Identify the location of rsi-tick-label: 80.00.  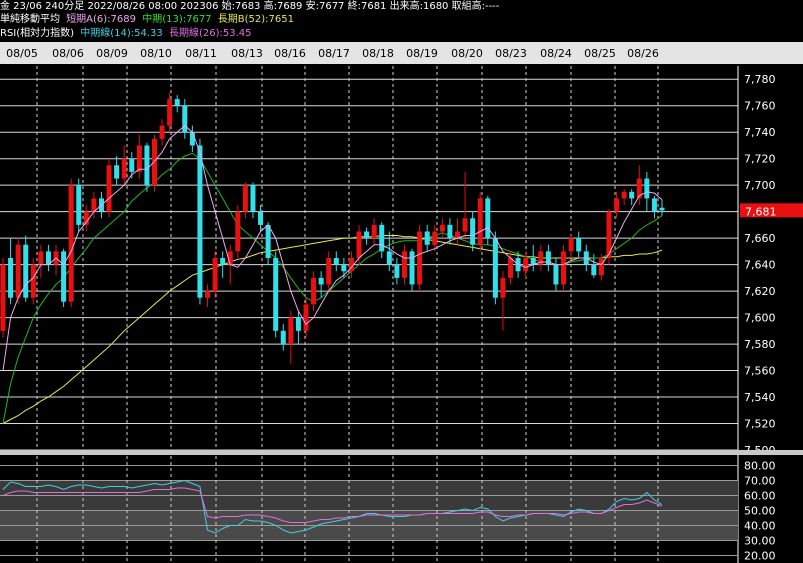
(760, 466).